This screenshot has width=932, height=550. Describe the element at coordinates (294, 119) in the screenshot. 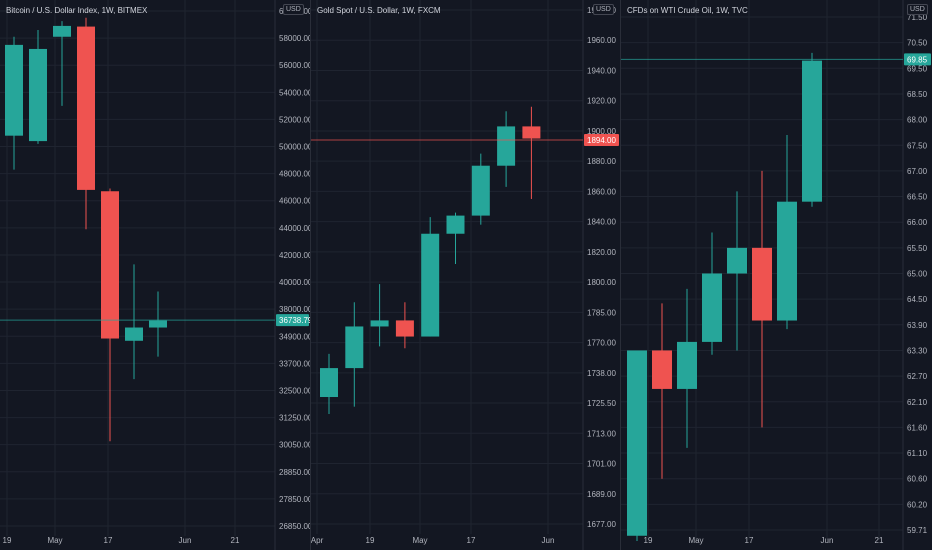

I see `y-tick-label: 52000.00` at that location.